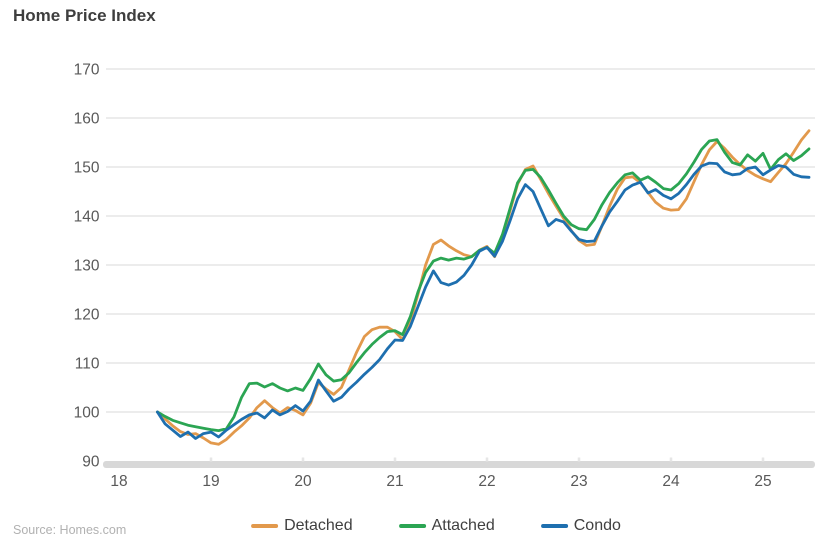 This screenshot has width=819, height=544. I want to click on legend: Detached Attached Condo, so click(436, 526).